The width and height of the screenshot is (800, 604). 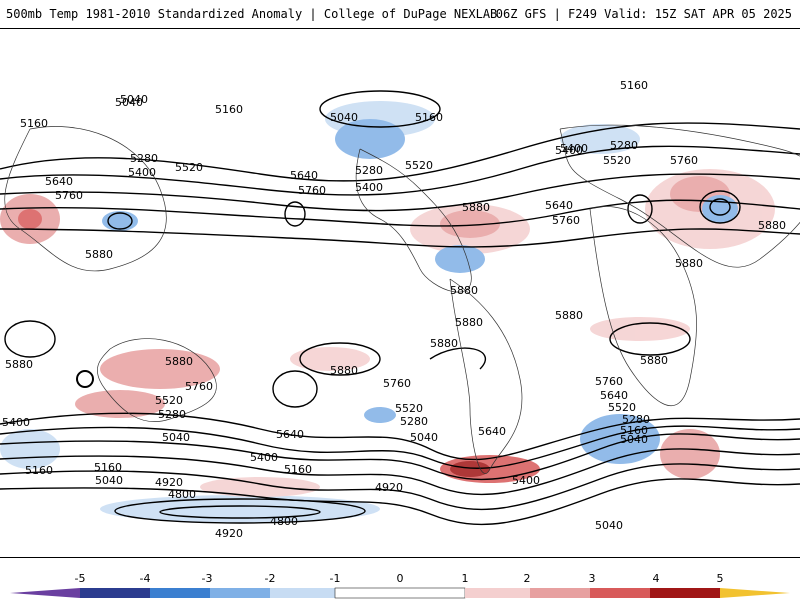 I want to click on colorbar-segment-zero, so click(x=400, y=593).